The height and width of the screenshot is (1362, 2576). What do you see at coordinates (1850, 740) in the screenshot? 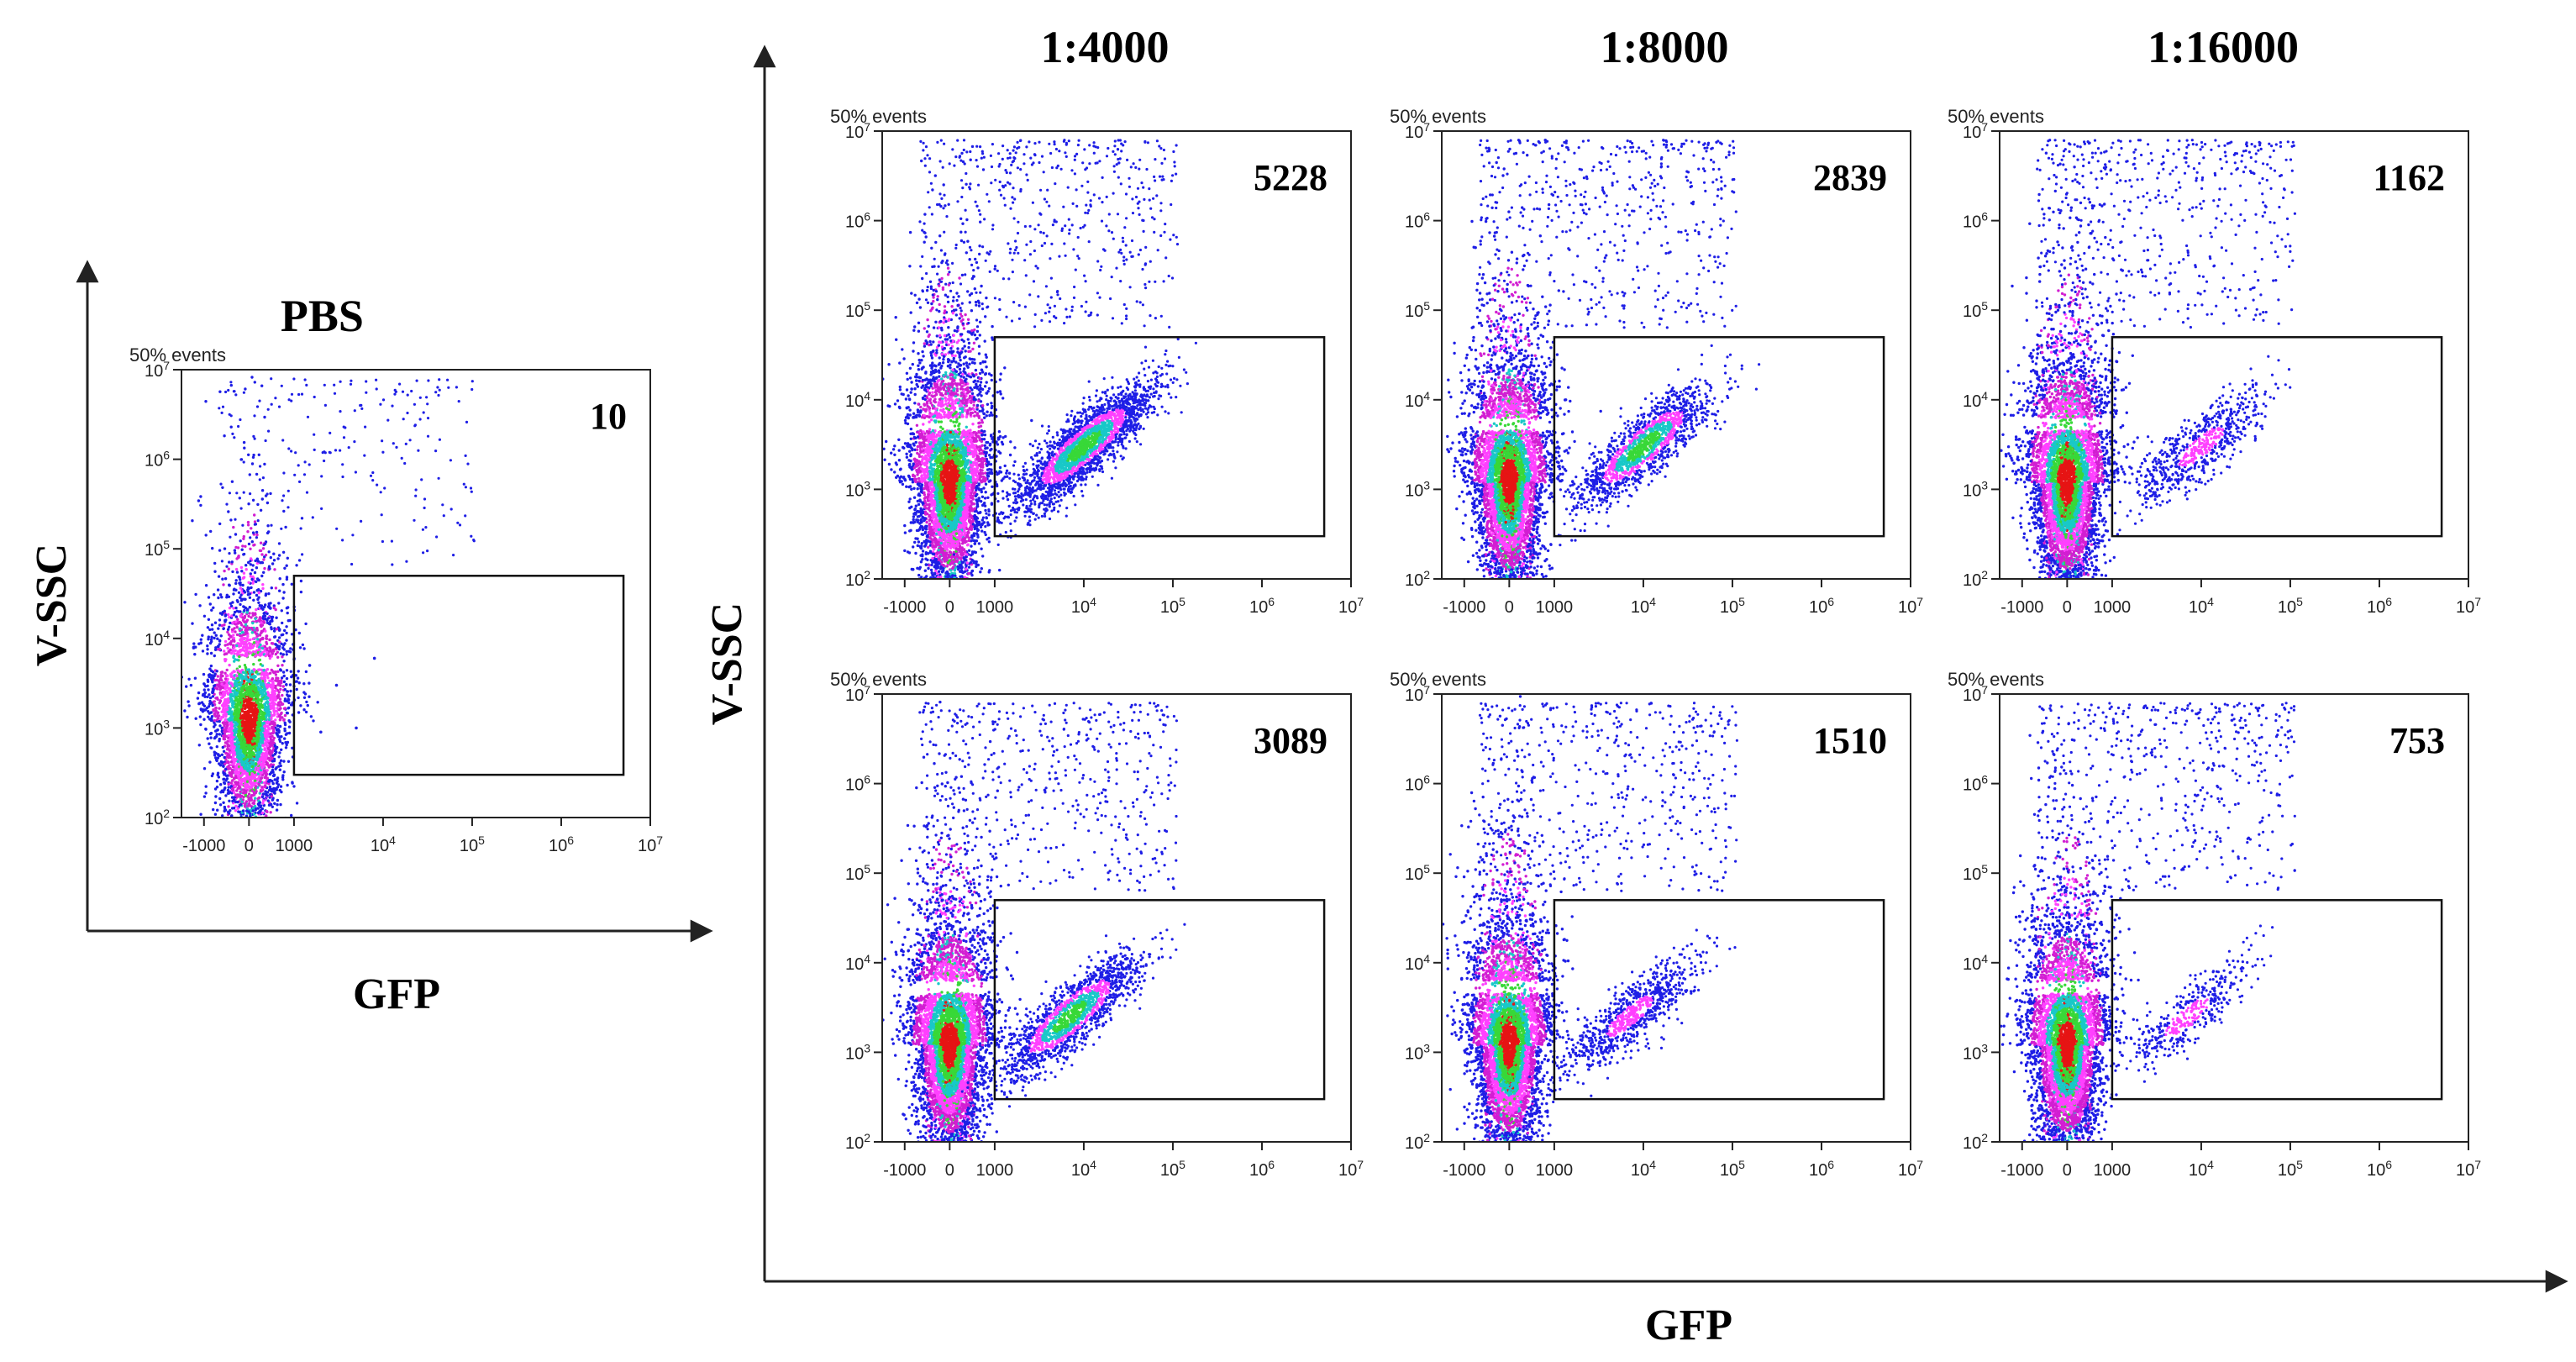
I see `gate-count: 1510` at bounding box center [1850, 740].